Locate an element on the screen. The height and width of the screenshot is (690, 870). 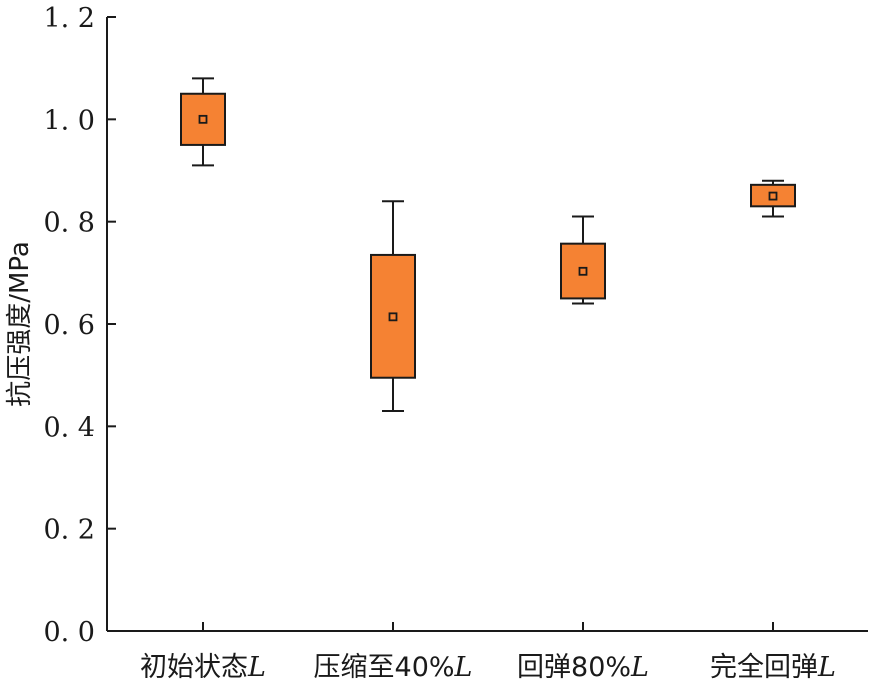
y-tick-label: 0. 8 is located at coordinates (69, 223).